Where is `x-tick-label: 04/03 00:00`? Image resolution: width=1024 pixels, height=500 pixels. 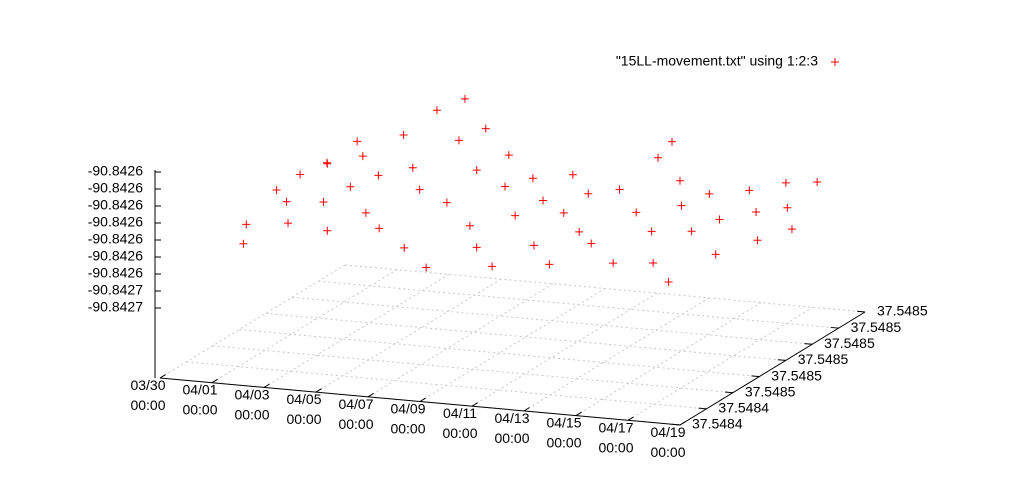
x-tick-label: 04/03 00:00 is located at coordinates (251, 404).